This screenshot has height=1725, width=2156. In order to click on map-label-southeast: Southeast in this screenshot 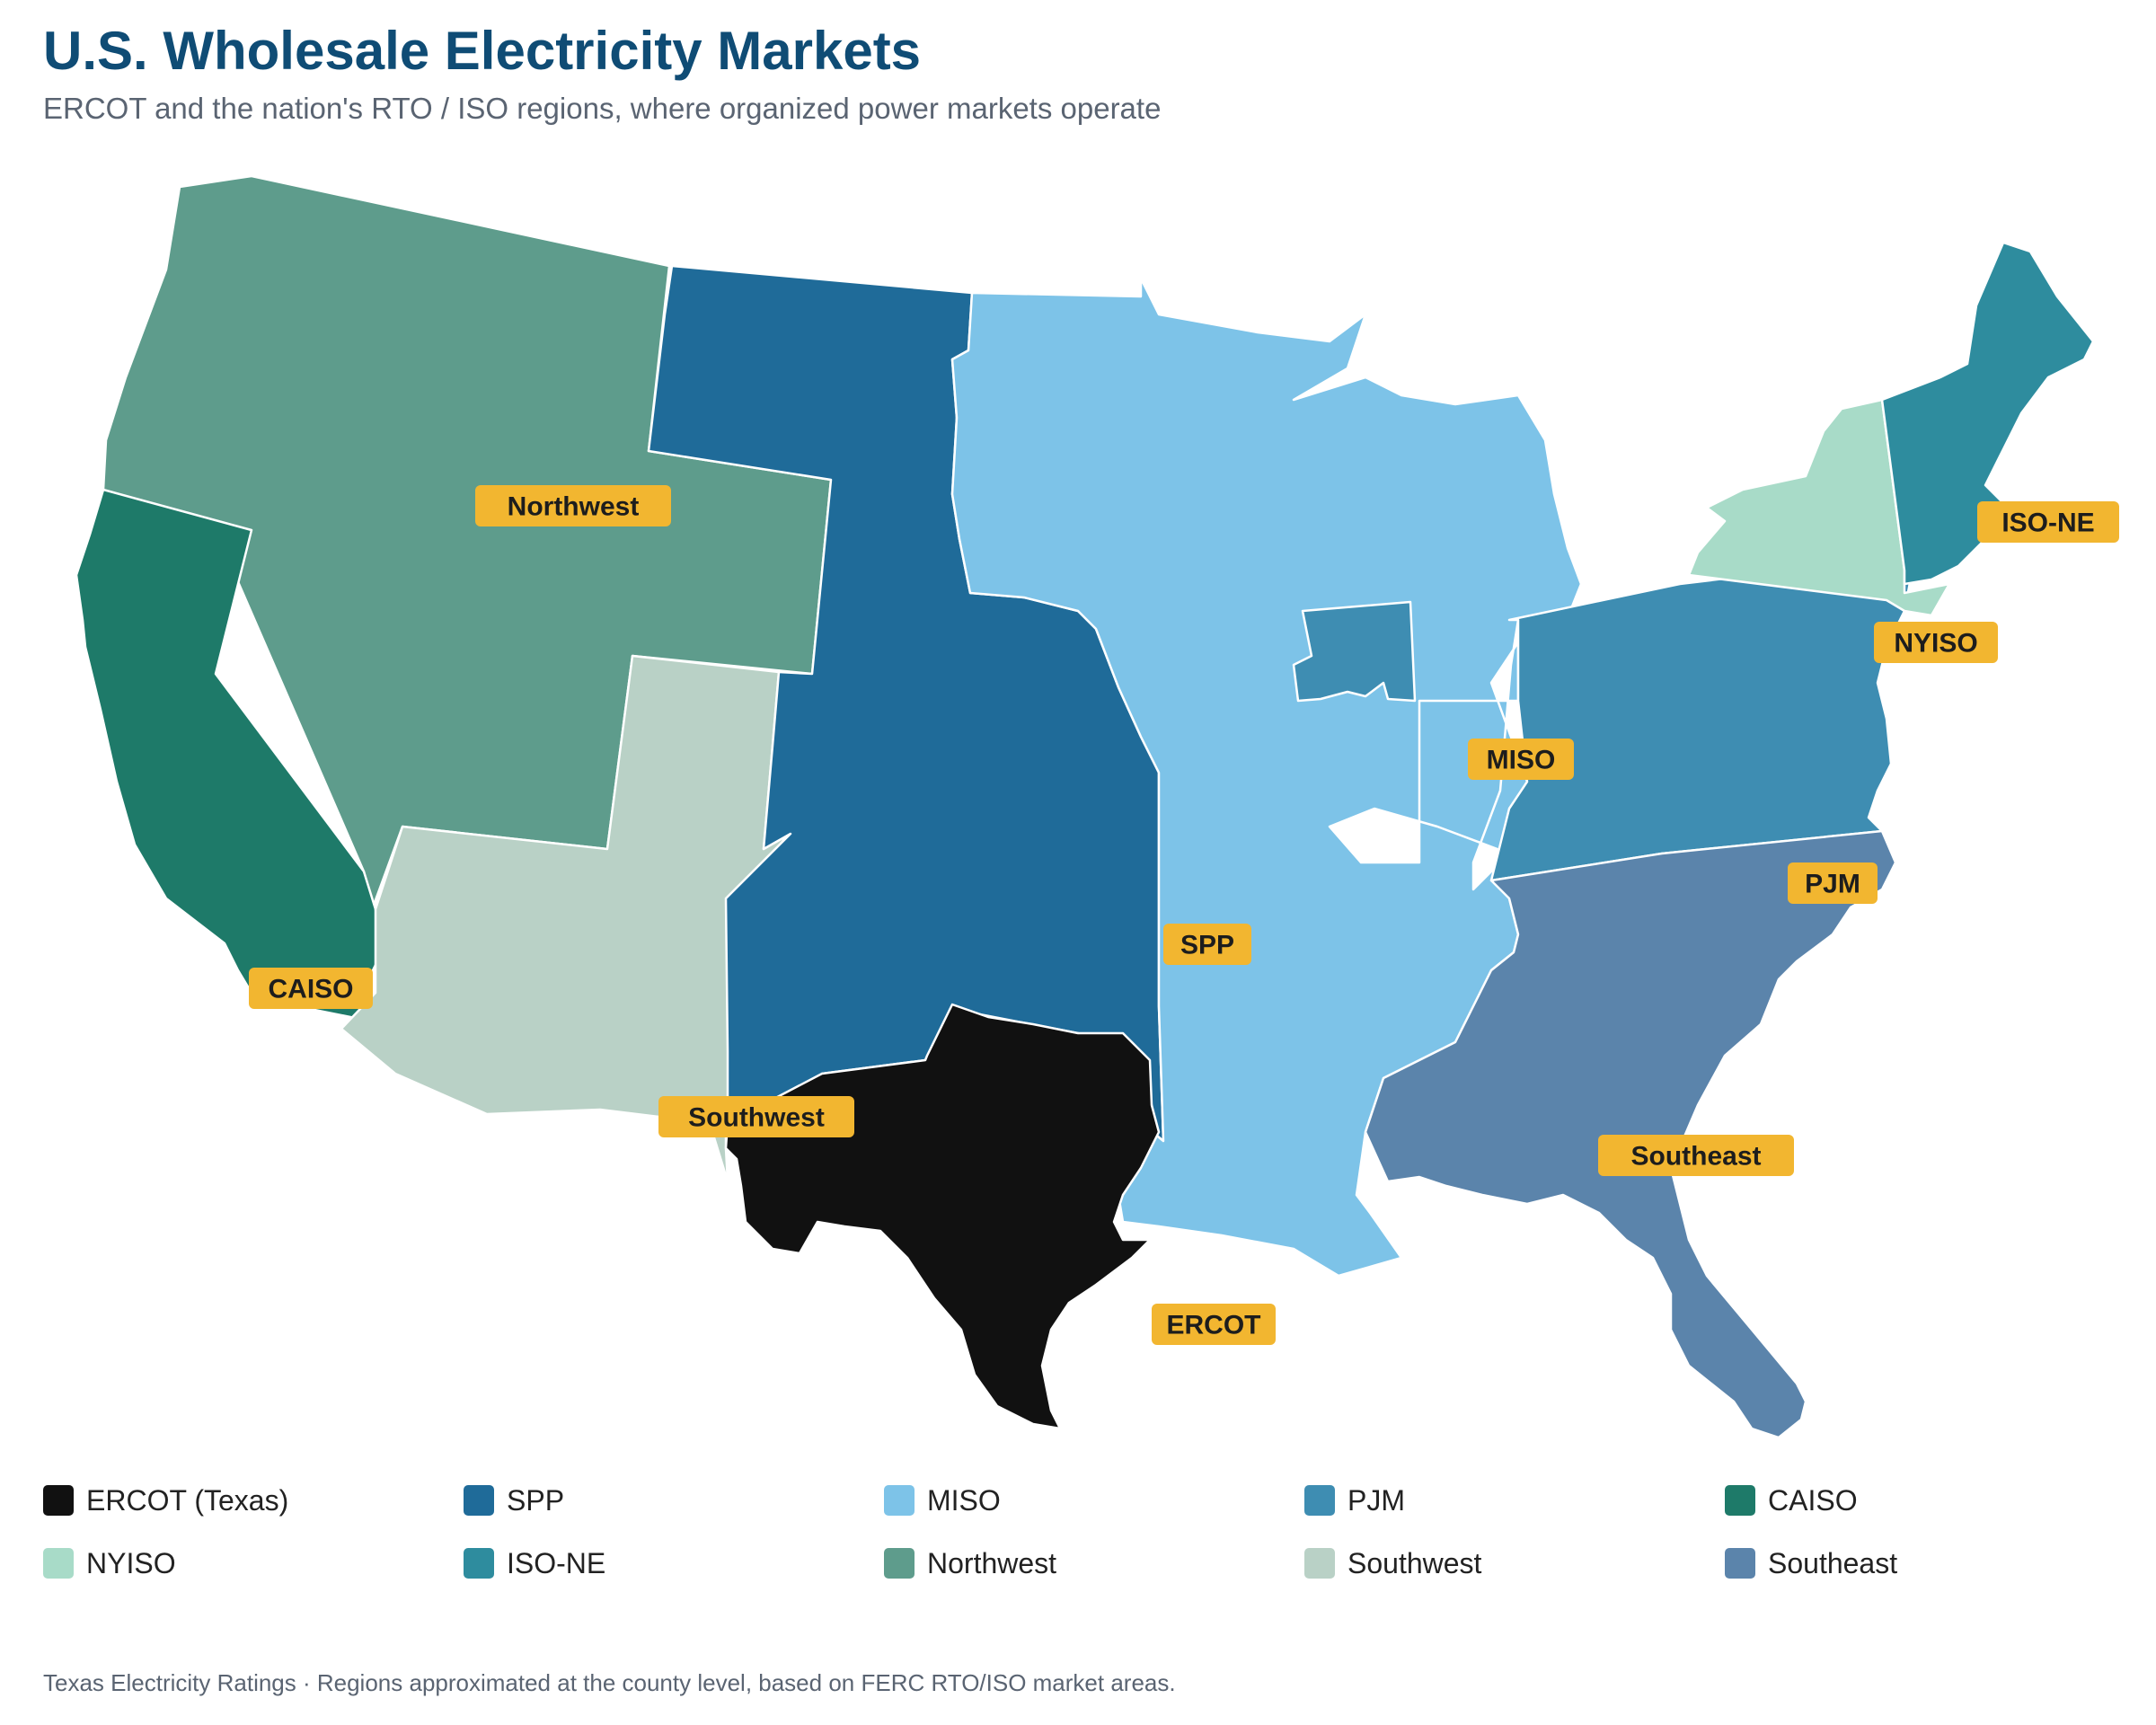, I will do `click(1696, 1155)`.